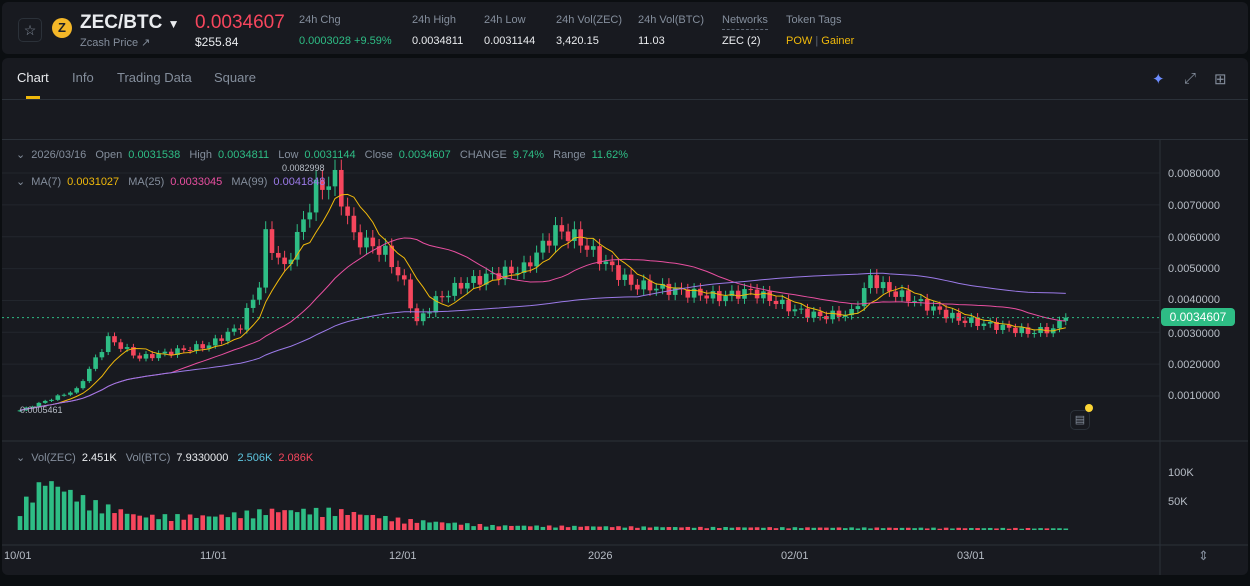 The height and width of the screenshot is (586, 1250). Describe the element at coordinates (1080, 420) in the screenshot. I see `news-icon: ▤` at that location.